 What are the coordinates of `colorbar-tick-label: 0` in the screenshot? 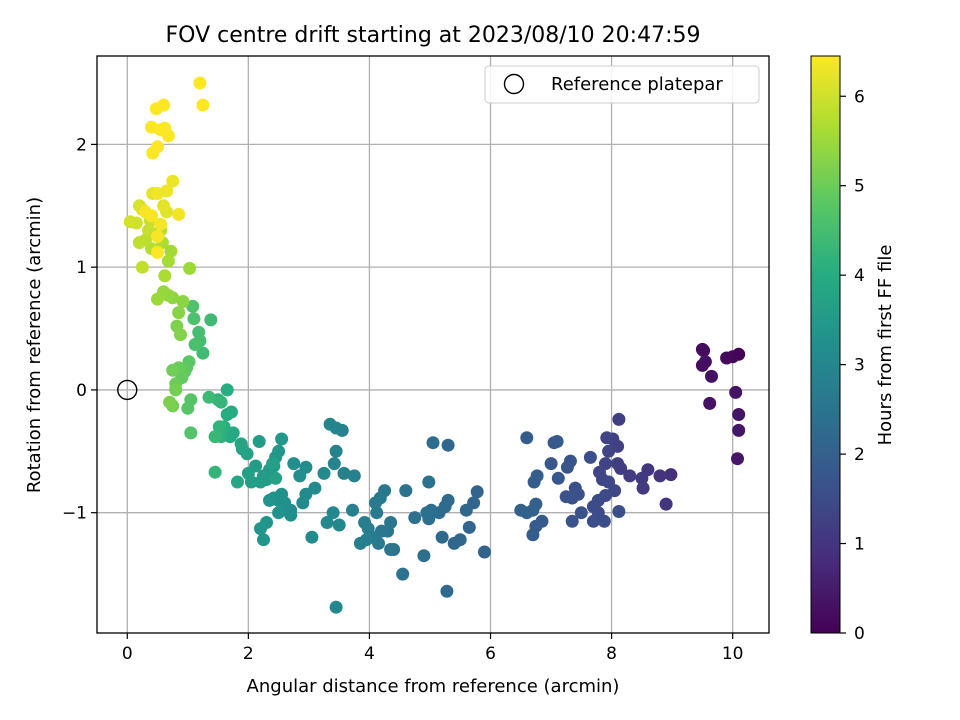 It's located at (859, 634).